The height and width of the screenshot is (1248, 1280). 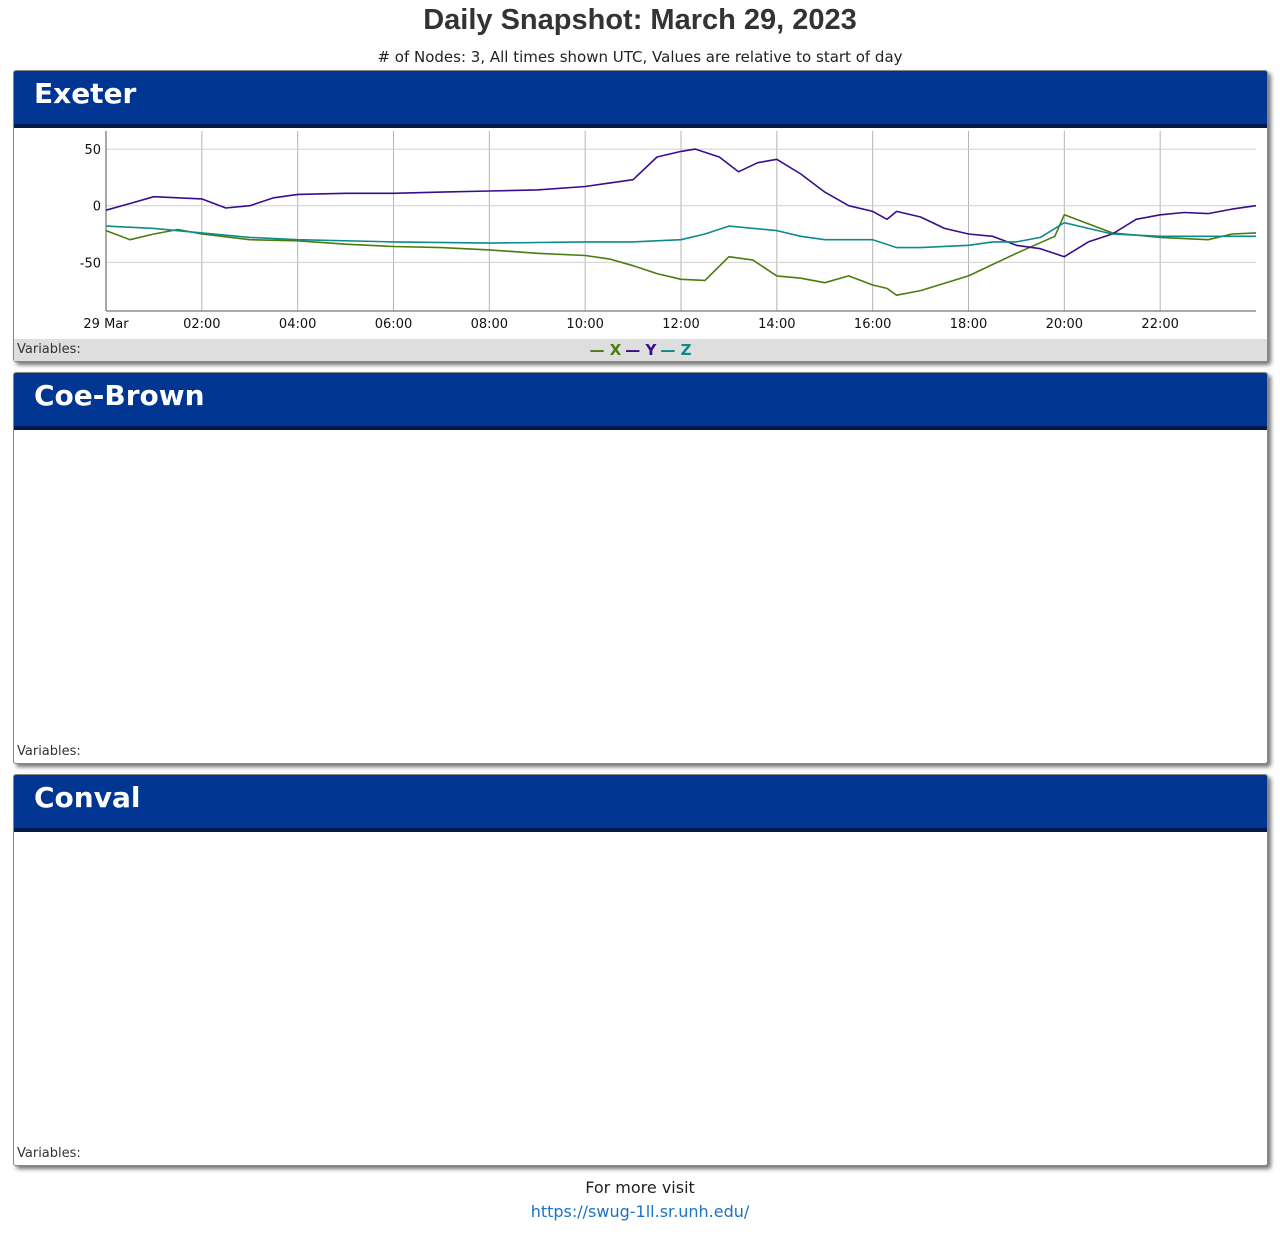 I want to click on x-tick-label: 29 Mar, so click(x=106, y=324).